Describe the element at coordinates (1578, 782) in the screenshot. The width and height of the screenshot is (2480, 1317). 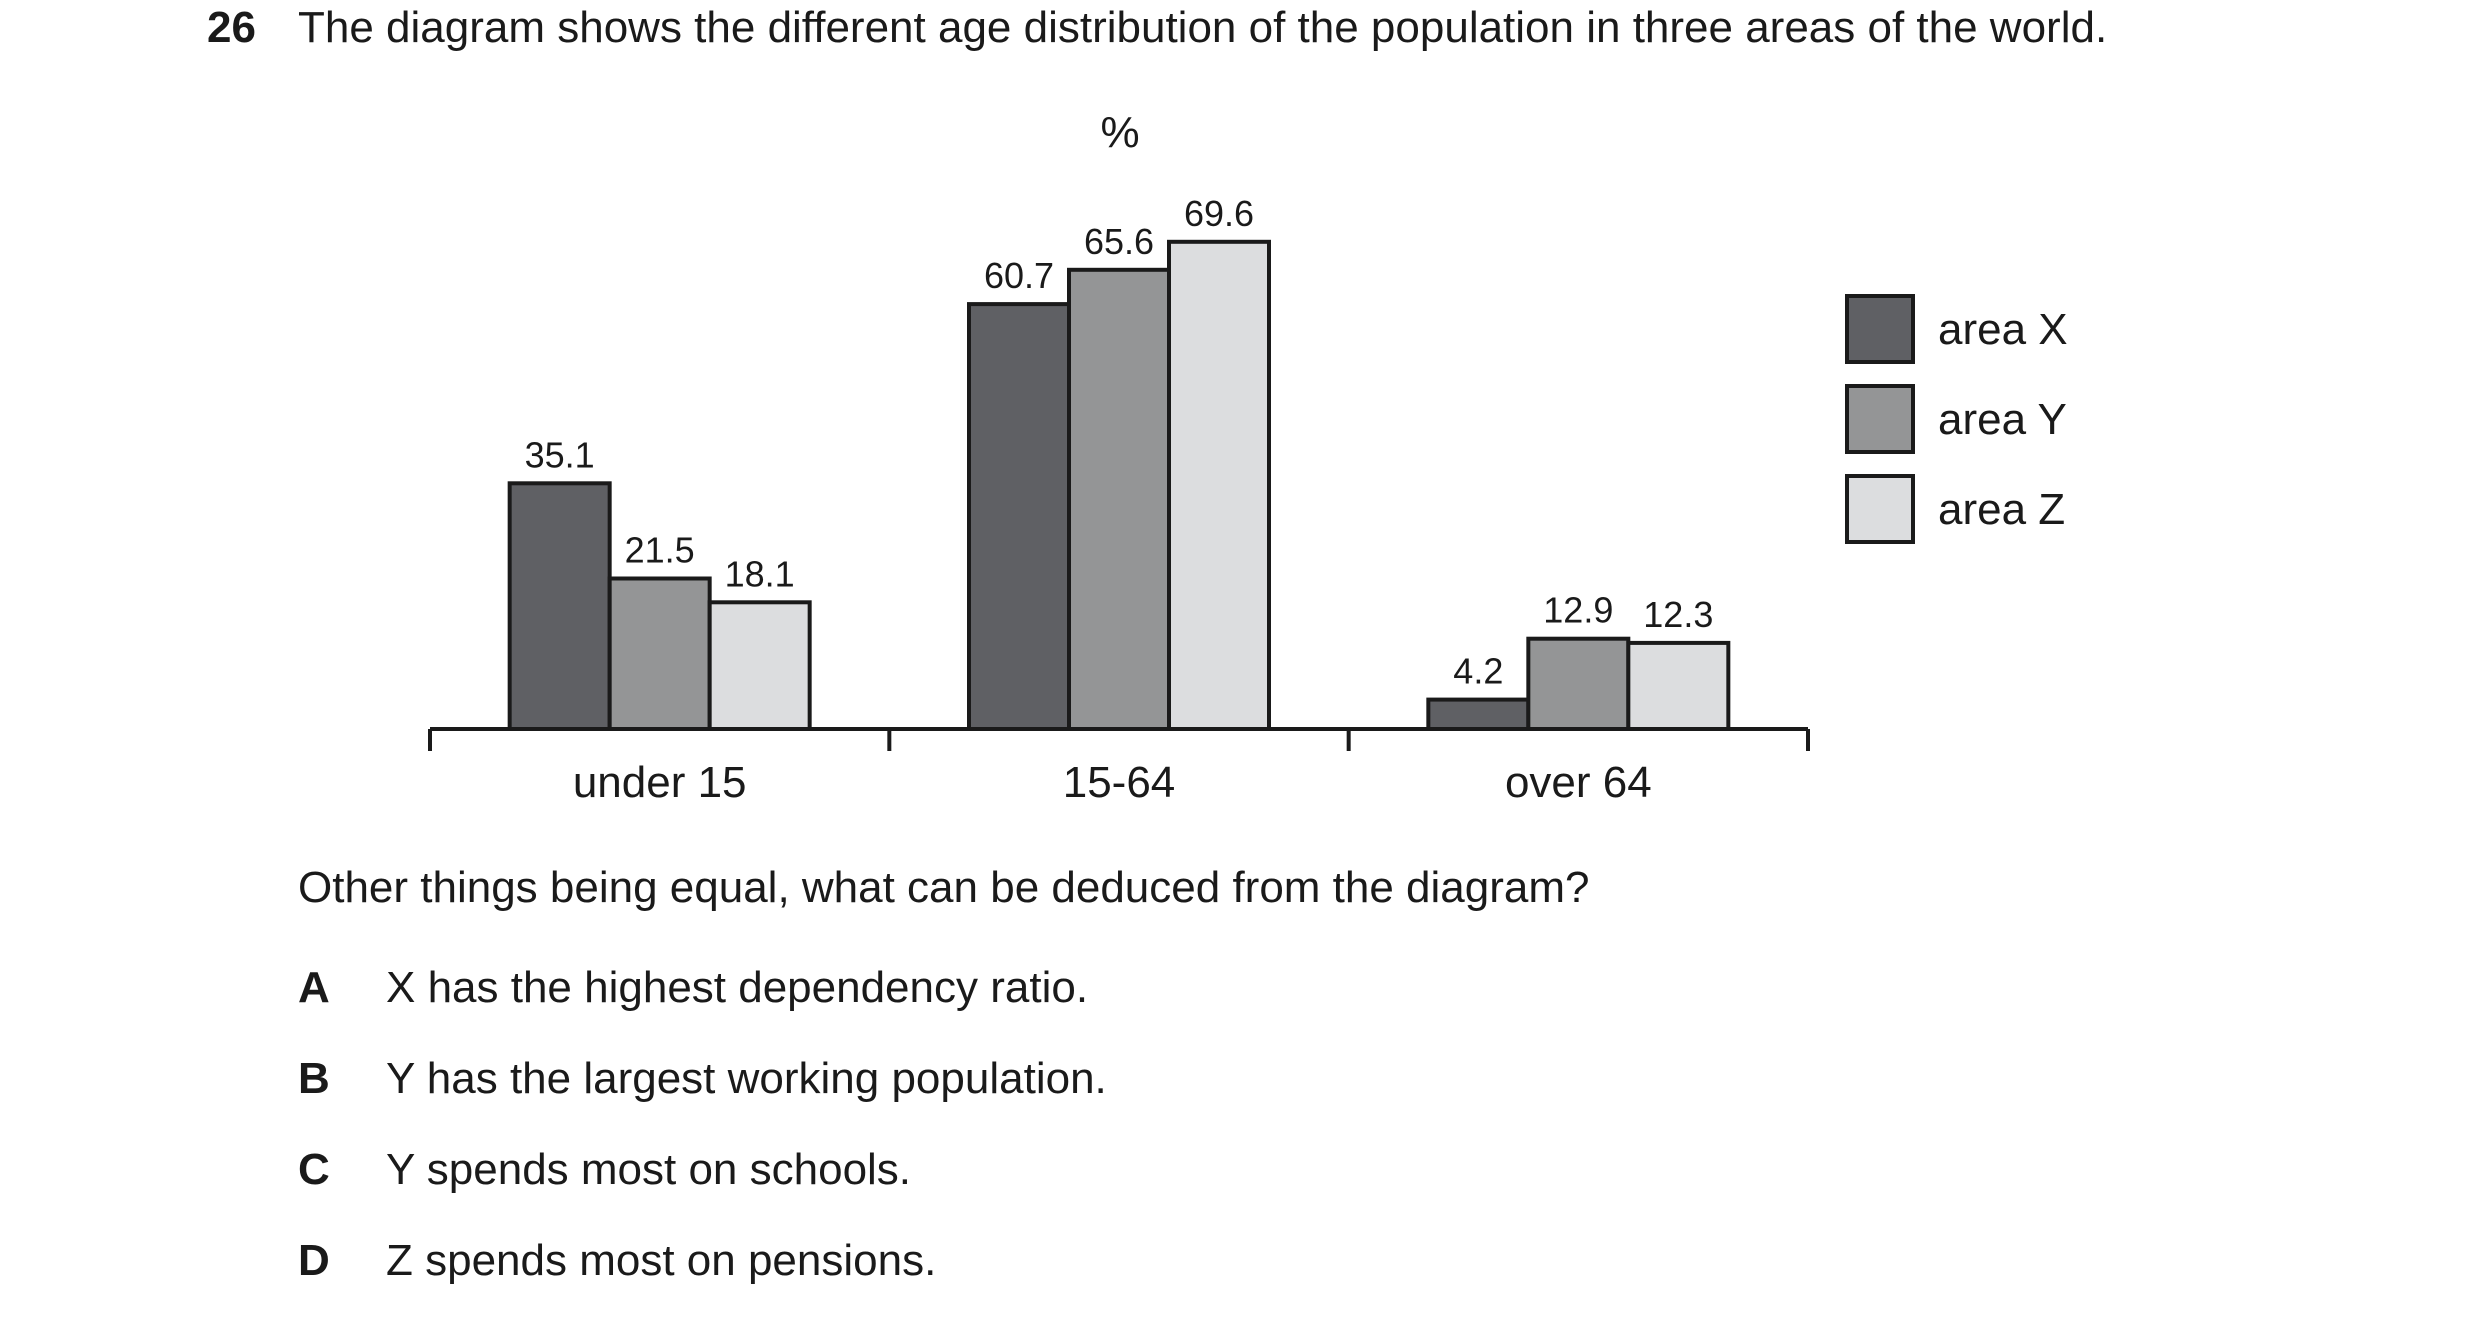
I see `x-tick-label: over 64` at that location.